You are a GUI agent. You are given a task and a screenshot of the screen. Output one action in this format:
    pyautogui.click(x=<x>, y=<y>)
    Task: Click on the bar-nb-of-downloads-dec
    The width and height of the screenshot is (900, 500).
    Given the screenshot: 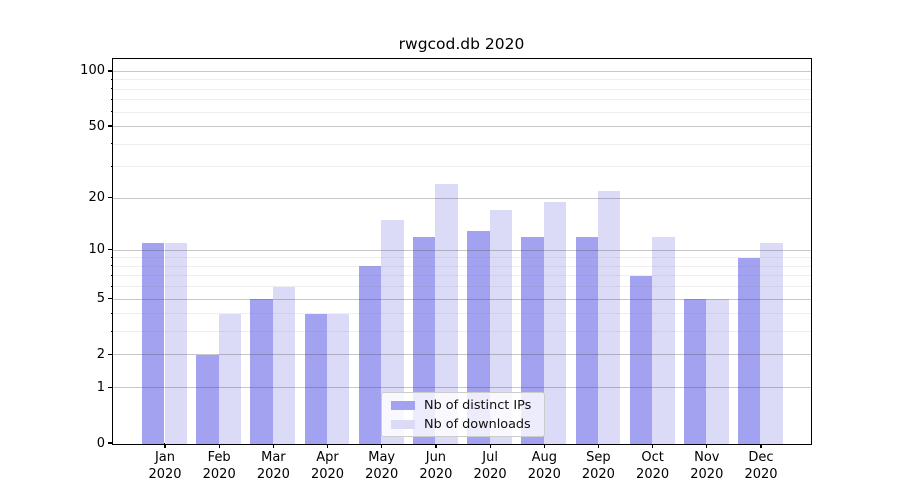 What is the action you would take?
    pyautogui.click(x=771, y=343)
    